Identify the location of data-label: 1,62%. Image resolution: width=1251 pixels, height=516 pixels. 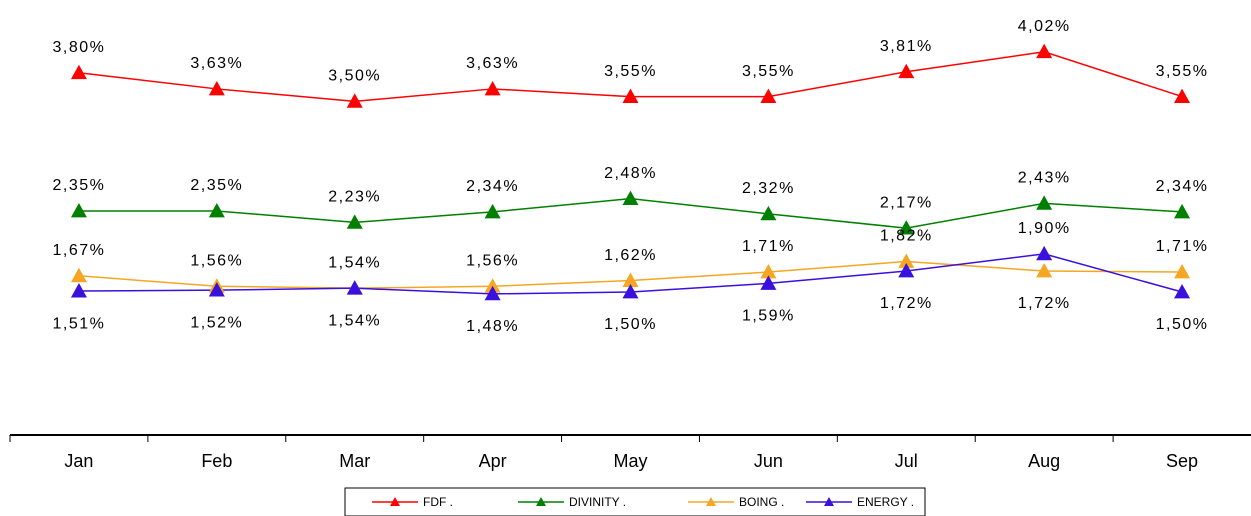
(630, 255).